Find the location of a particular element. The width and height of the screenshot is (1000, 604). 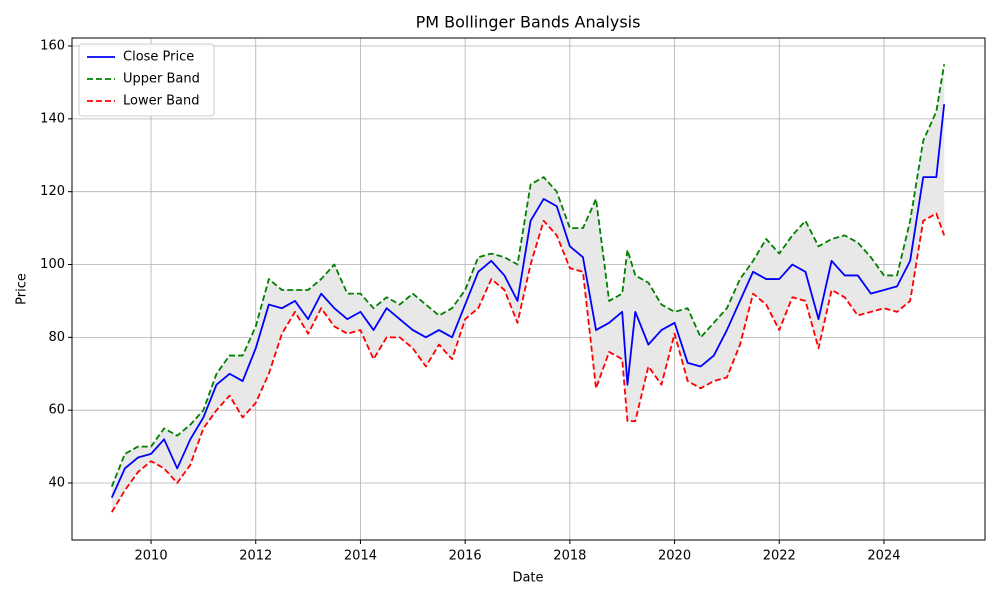

x-tick-label: 2024 is located at coordinates (883, 556).